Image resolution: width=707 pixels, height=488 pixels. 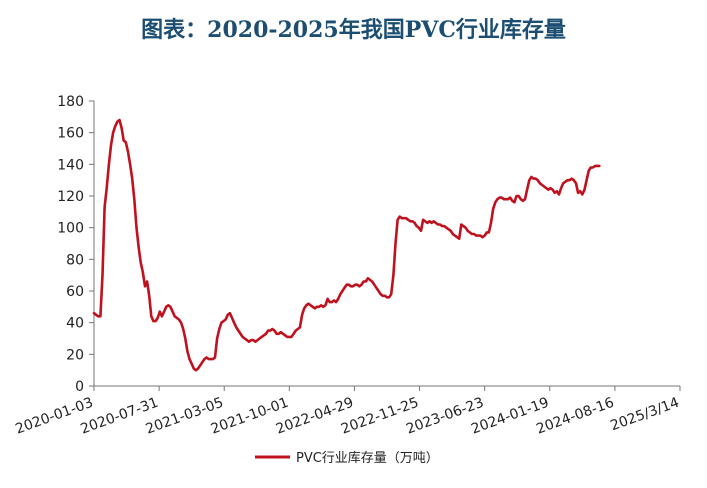 What do you see at coordinates (644, 415) in the screenshot?
I see `x-tick-label: 2025/3/14` at bounding box center [644, 415].